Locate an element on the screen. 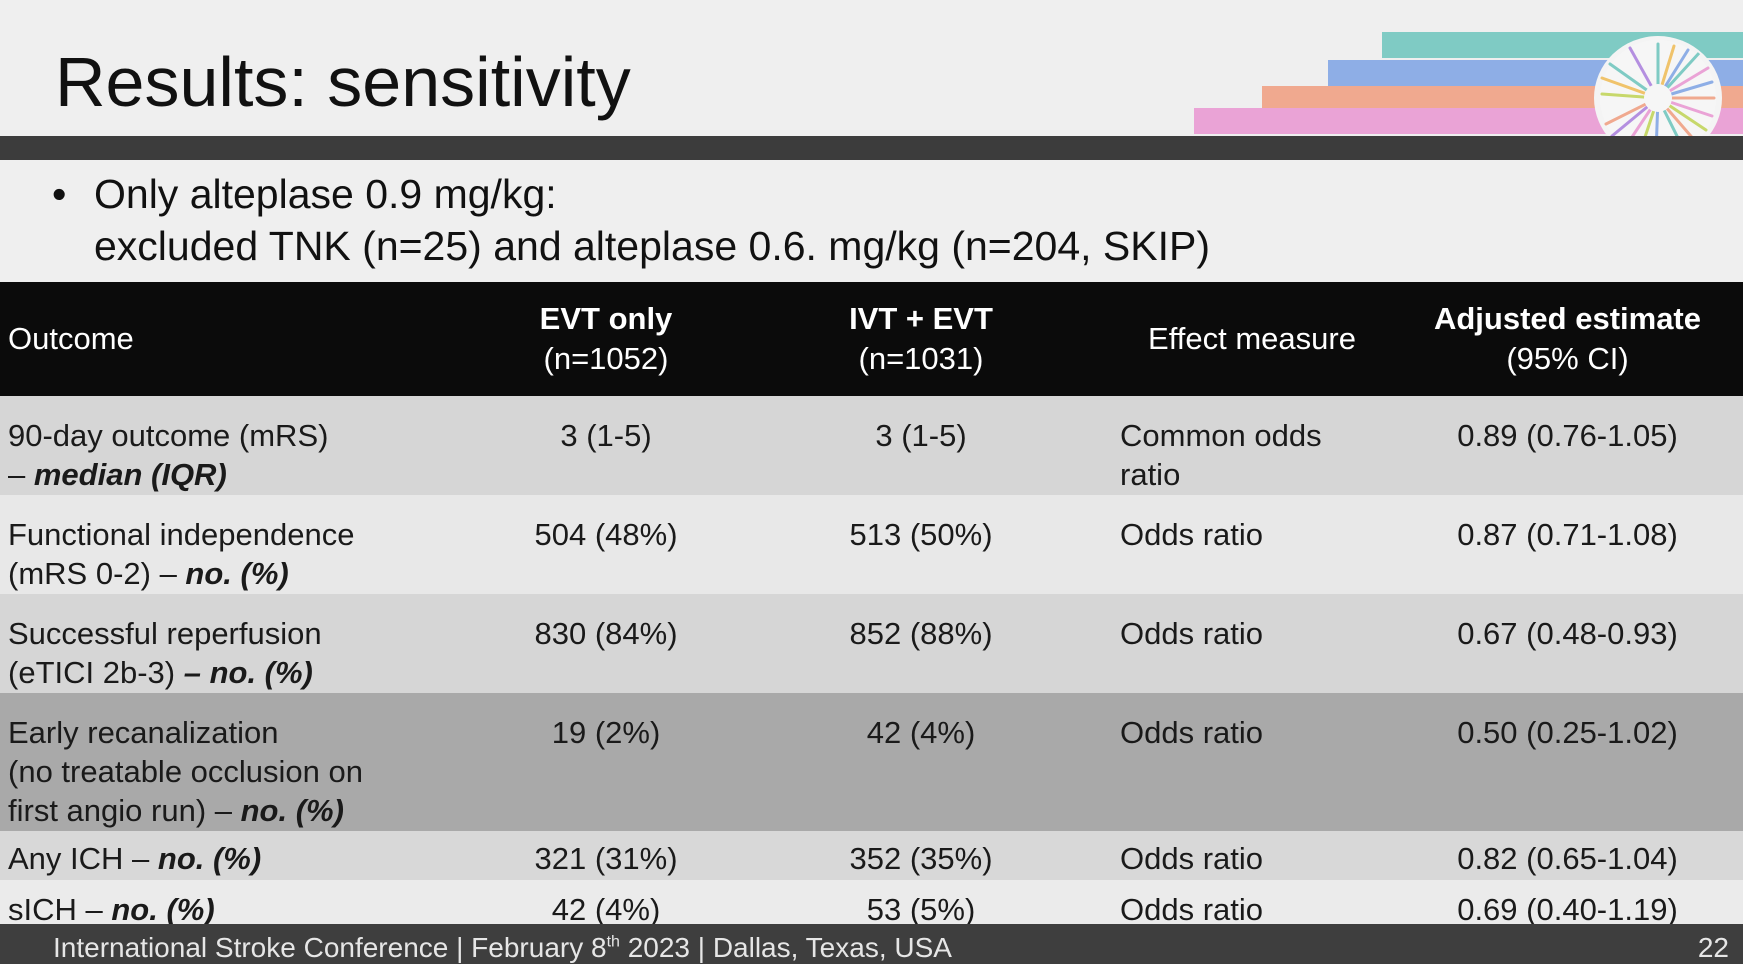  page-number: 22 is located at coordinates (1713, 947).